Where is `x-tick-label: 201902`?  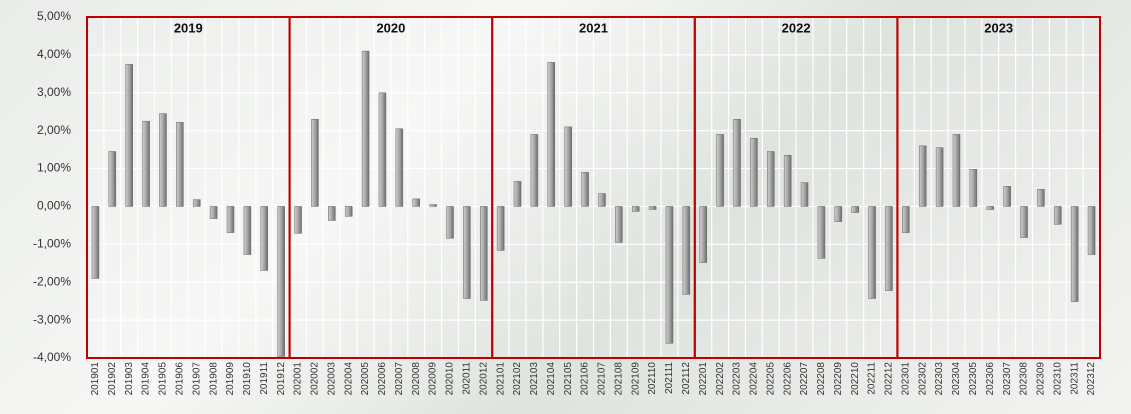
x-tick-label: 201902 is located at coordinates (112, 379).